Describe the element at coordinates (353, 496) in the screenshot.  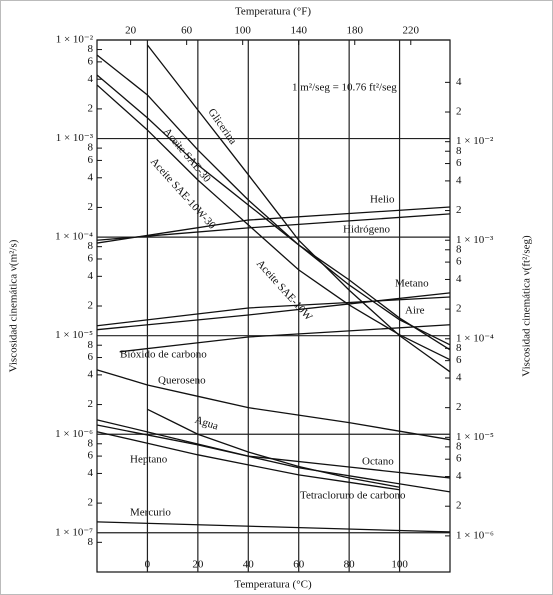
I see `series-label: Tetracloruro de carbono` at that location.